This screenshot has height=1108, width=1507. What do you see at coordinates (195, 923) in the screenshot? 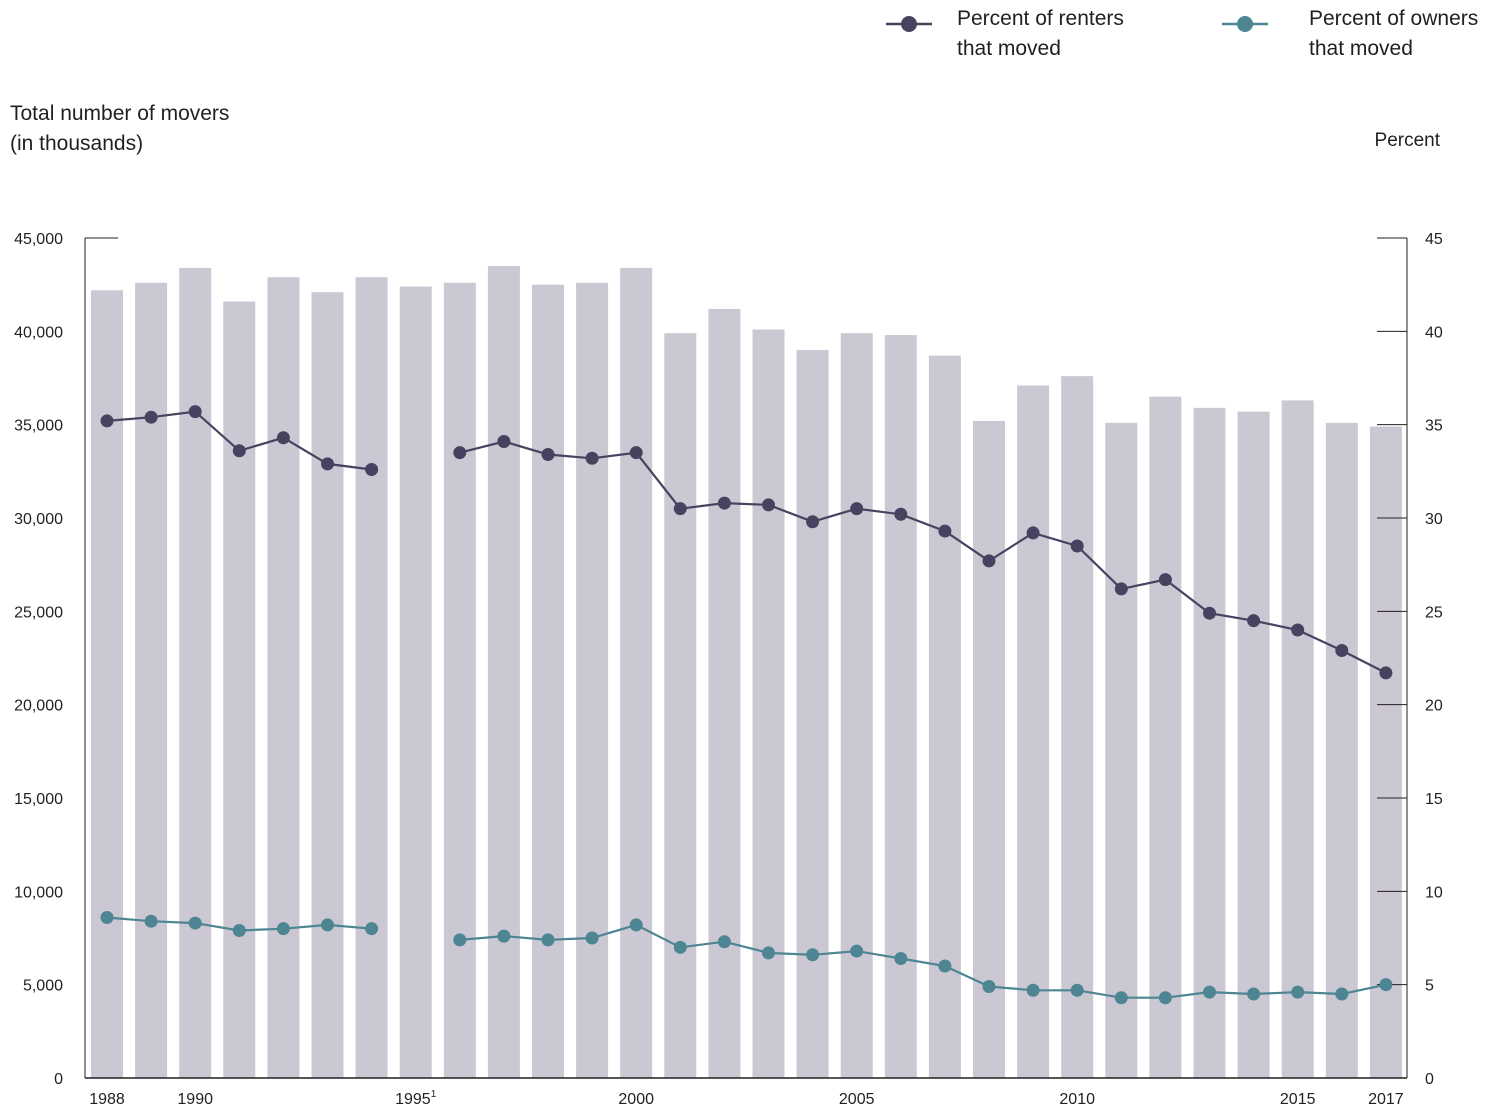
I see `point-owners-1990` at bounding box center [195, 923].